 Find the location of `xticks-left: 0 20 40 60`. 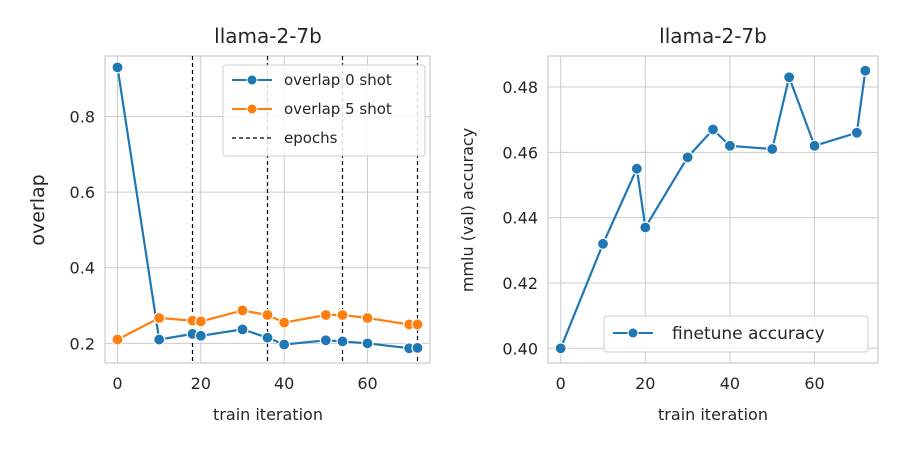

xticks-left: 0 20 40 60 is located at coordinates (244, 383).